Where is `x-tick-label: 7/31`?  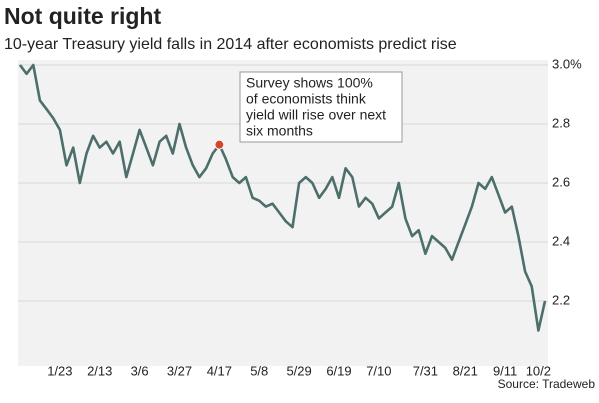
x-tick-label: 7/31 is located at coordinates (425, 370).